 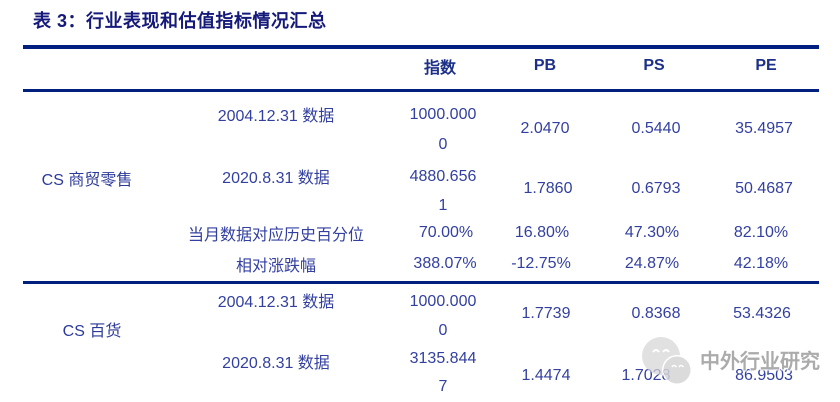 I want to click on cell-pb-value: 1.7739, so click(x=546, y=313).